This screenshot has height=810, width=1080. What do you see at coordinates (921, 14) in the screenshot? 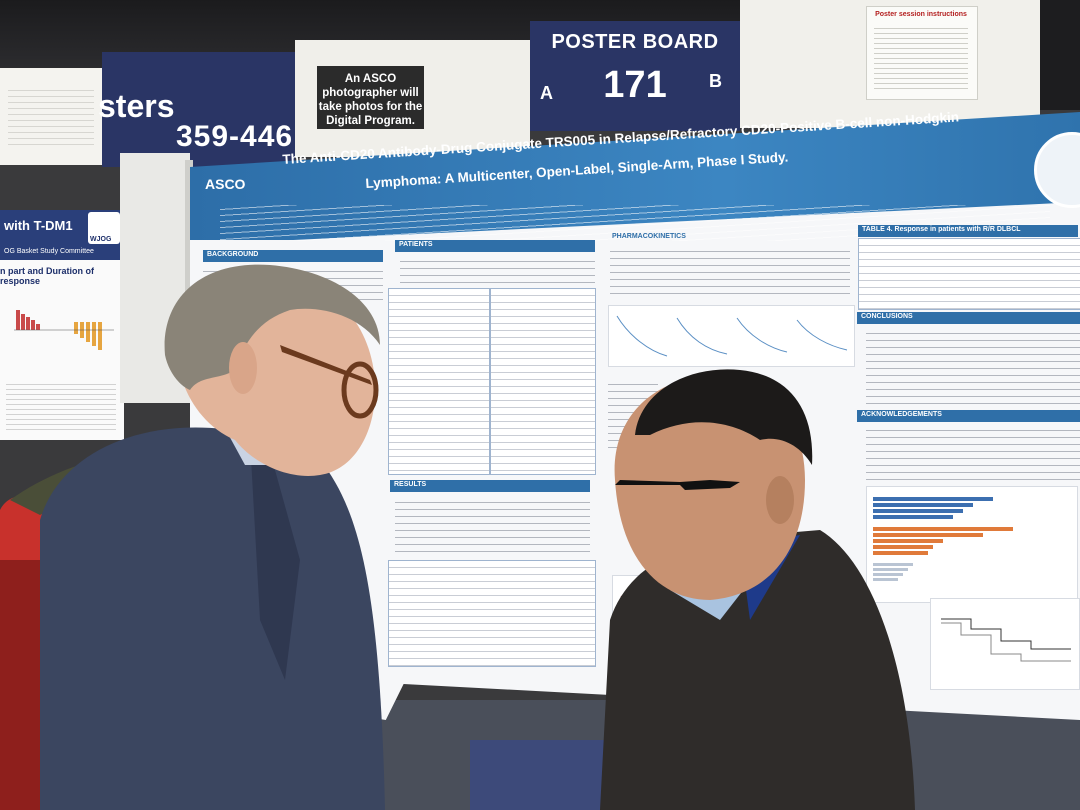
I see `right-notice-title: Poster session instructions` at bounding box center [921, 14].